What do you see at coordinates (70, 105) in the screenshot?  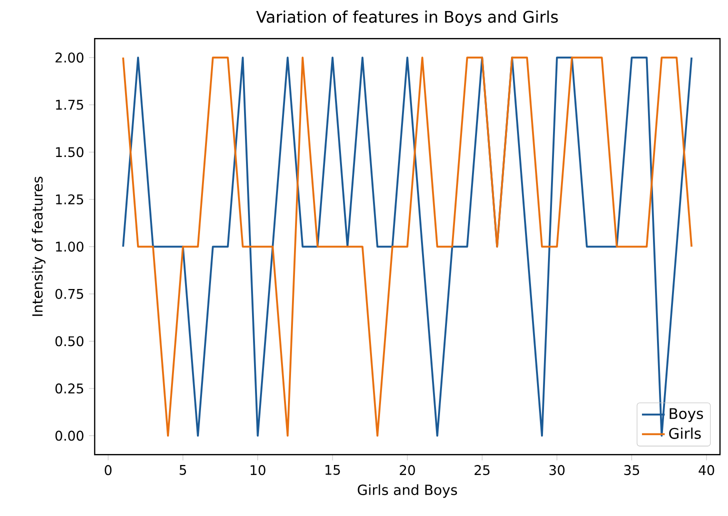 I see `y-tick-label: 1.75` at bounding box center [70, 105].